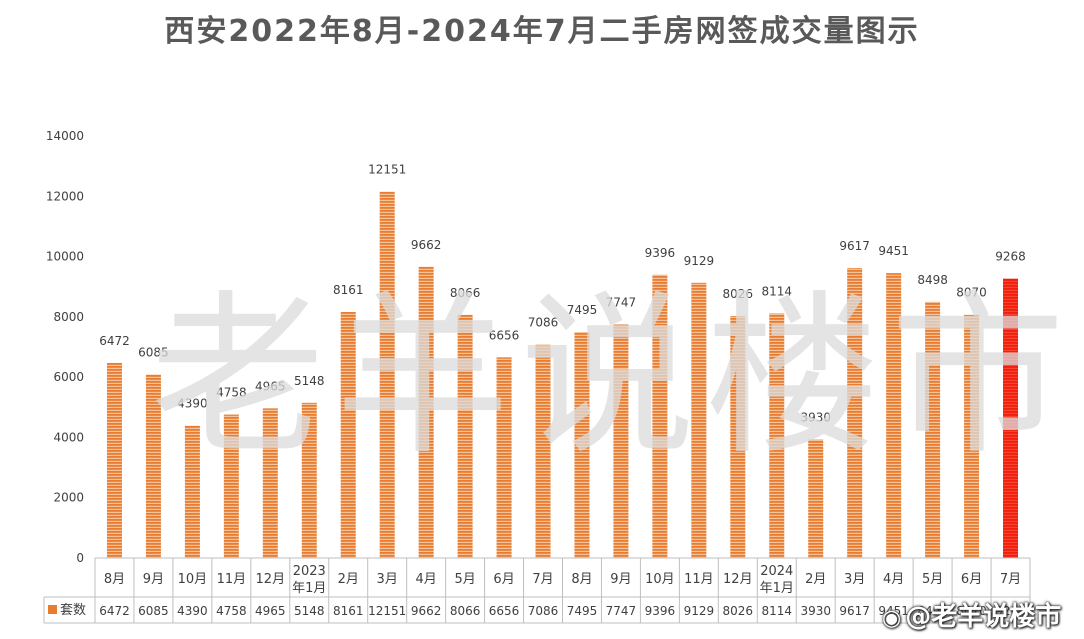 The width and height of the screenshot is (1084, 639). What do you see at coordinates (893, 251) in the screenshot?
I see `data-label: 9451` at bounding box center [893, 251].